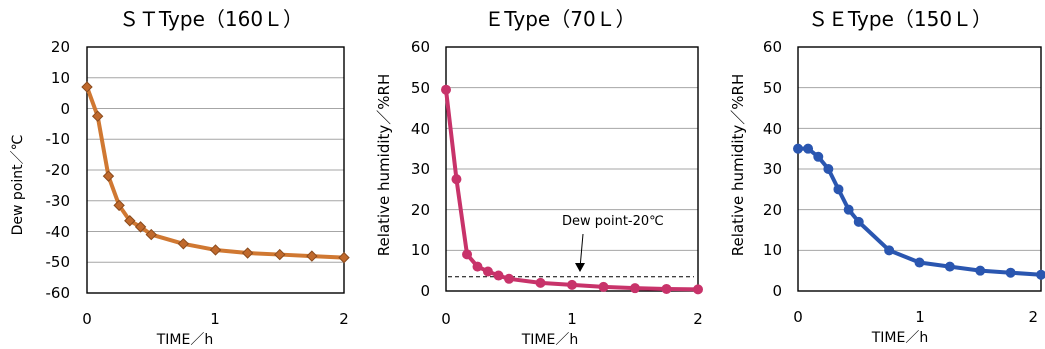  What do you see at coordinates (58, 293) in the screenshot?
I see `y-tick-label: -60` at bounding box center [58, 293].